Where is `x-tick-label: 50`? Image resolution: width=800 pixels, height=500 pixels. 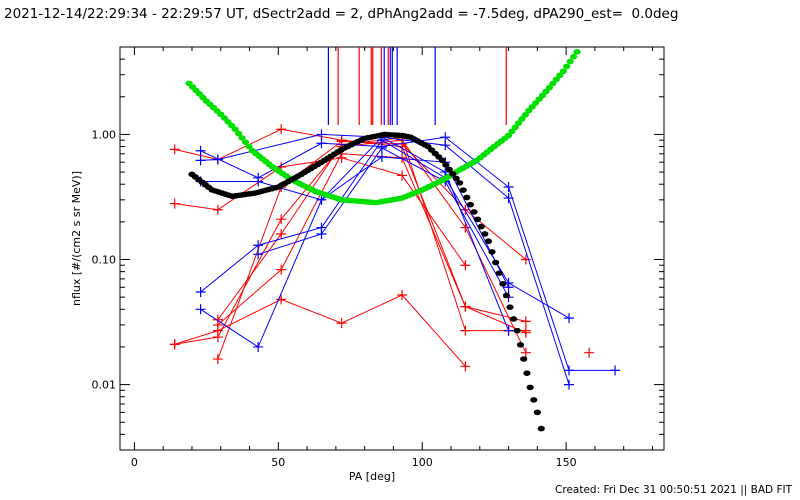
x-tick-label: 50 is located at coordinates (278, 462).